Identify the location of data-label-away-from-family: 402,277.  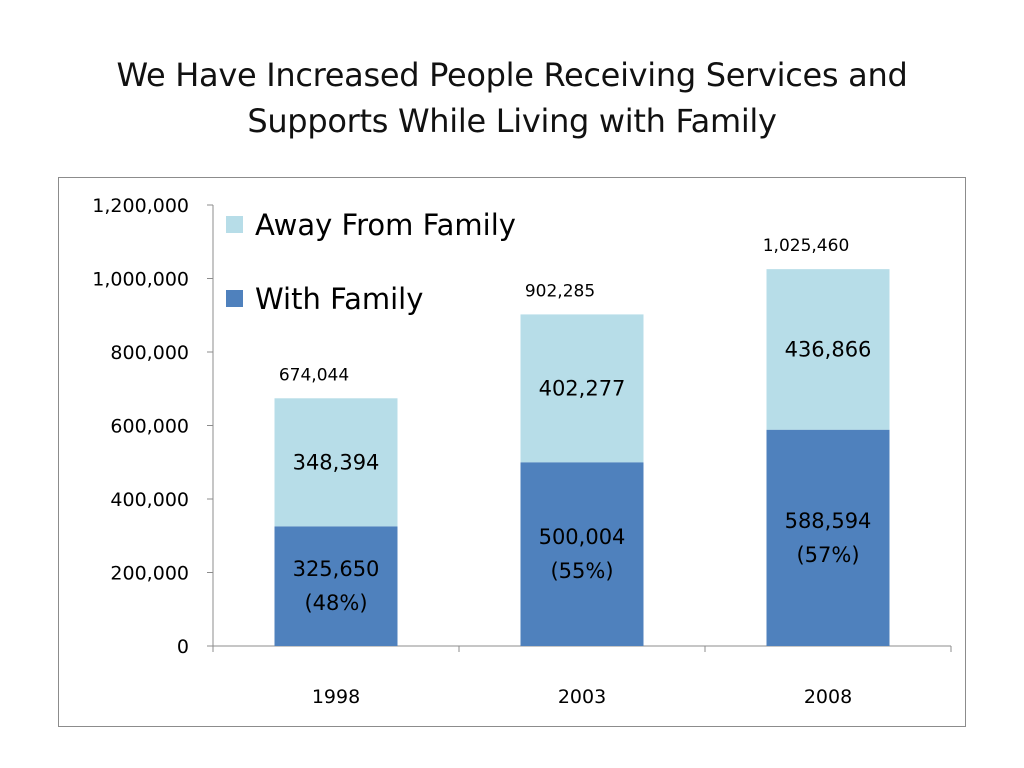
(582, 388).